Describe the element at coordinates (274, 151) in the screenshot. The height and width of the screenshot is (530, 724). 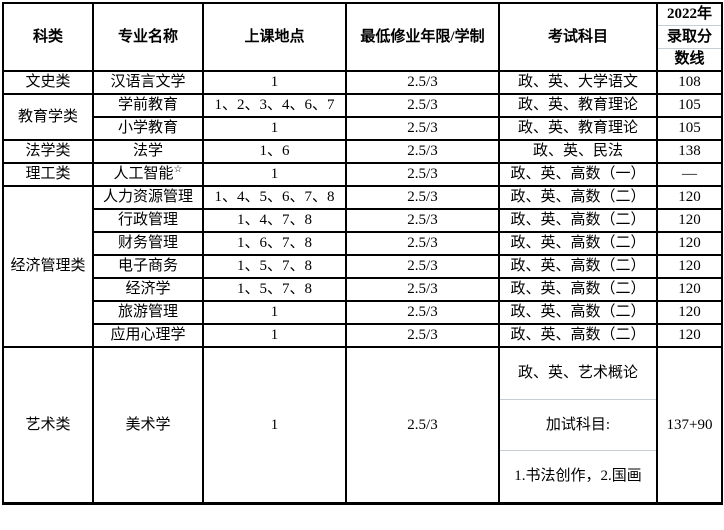
I see `cell-location: 1、6` at that location.